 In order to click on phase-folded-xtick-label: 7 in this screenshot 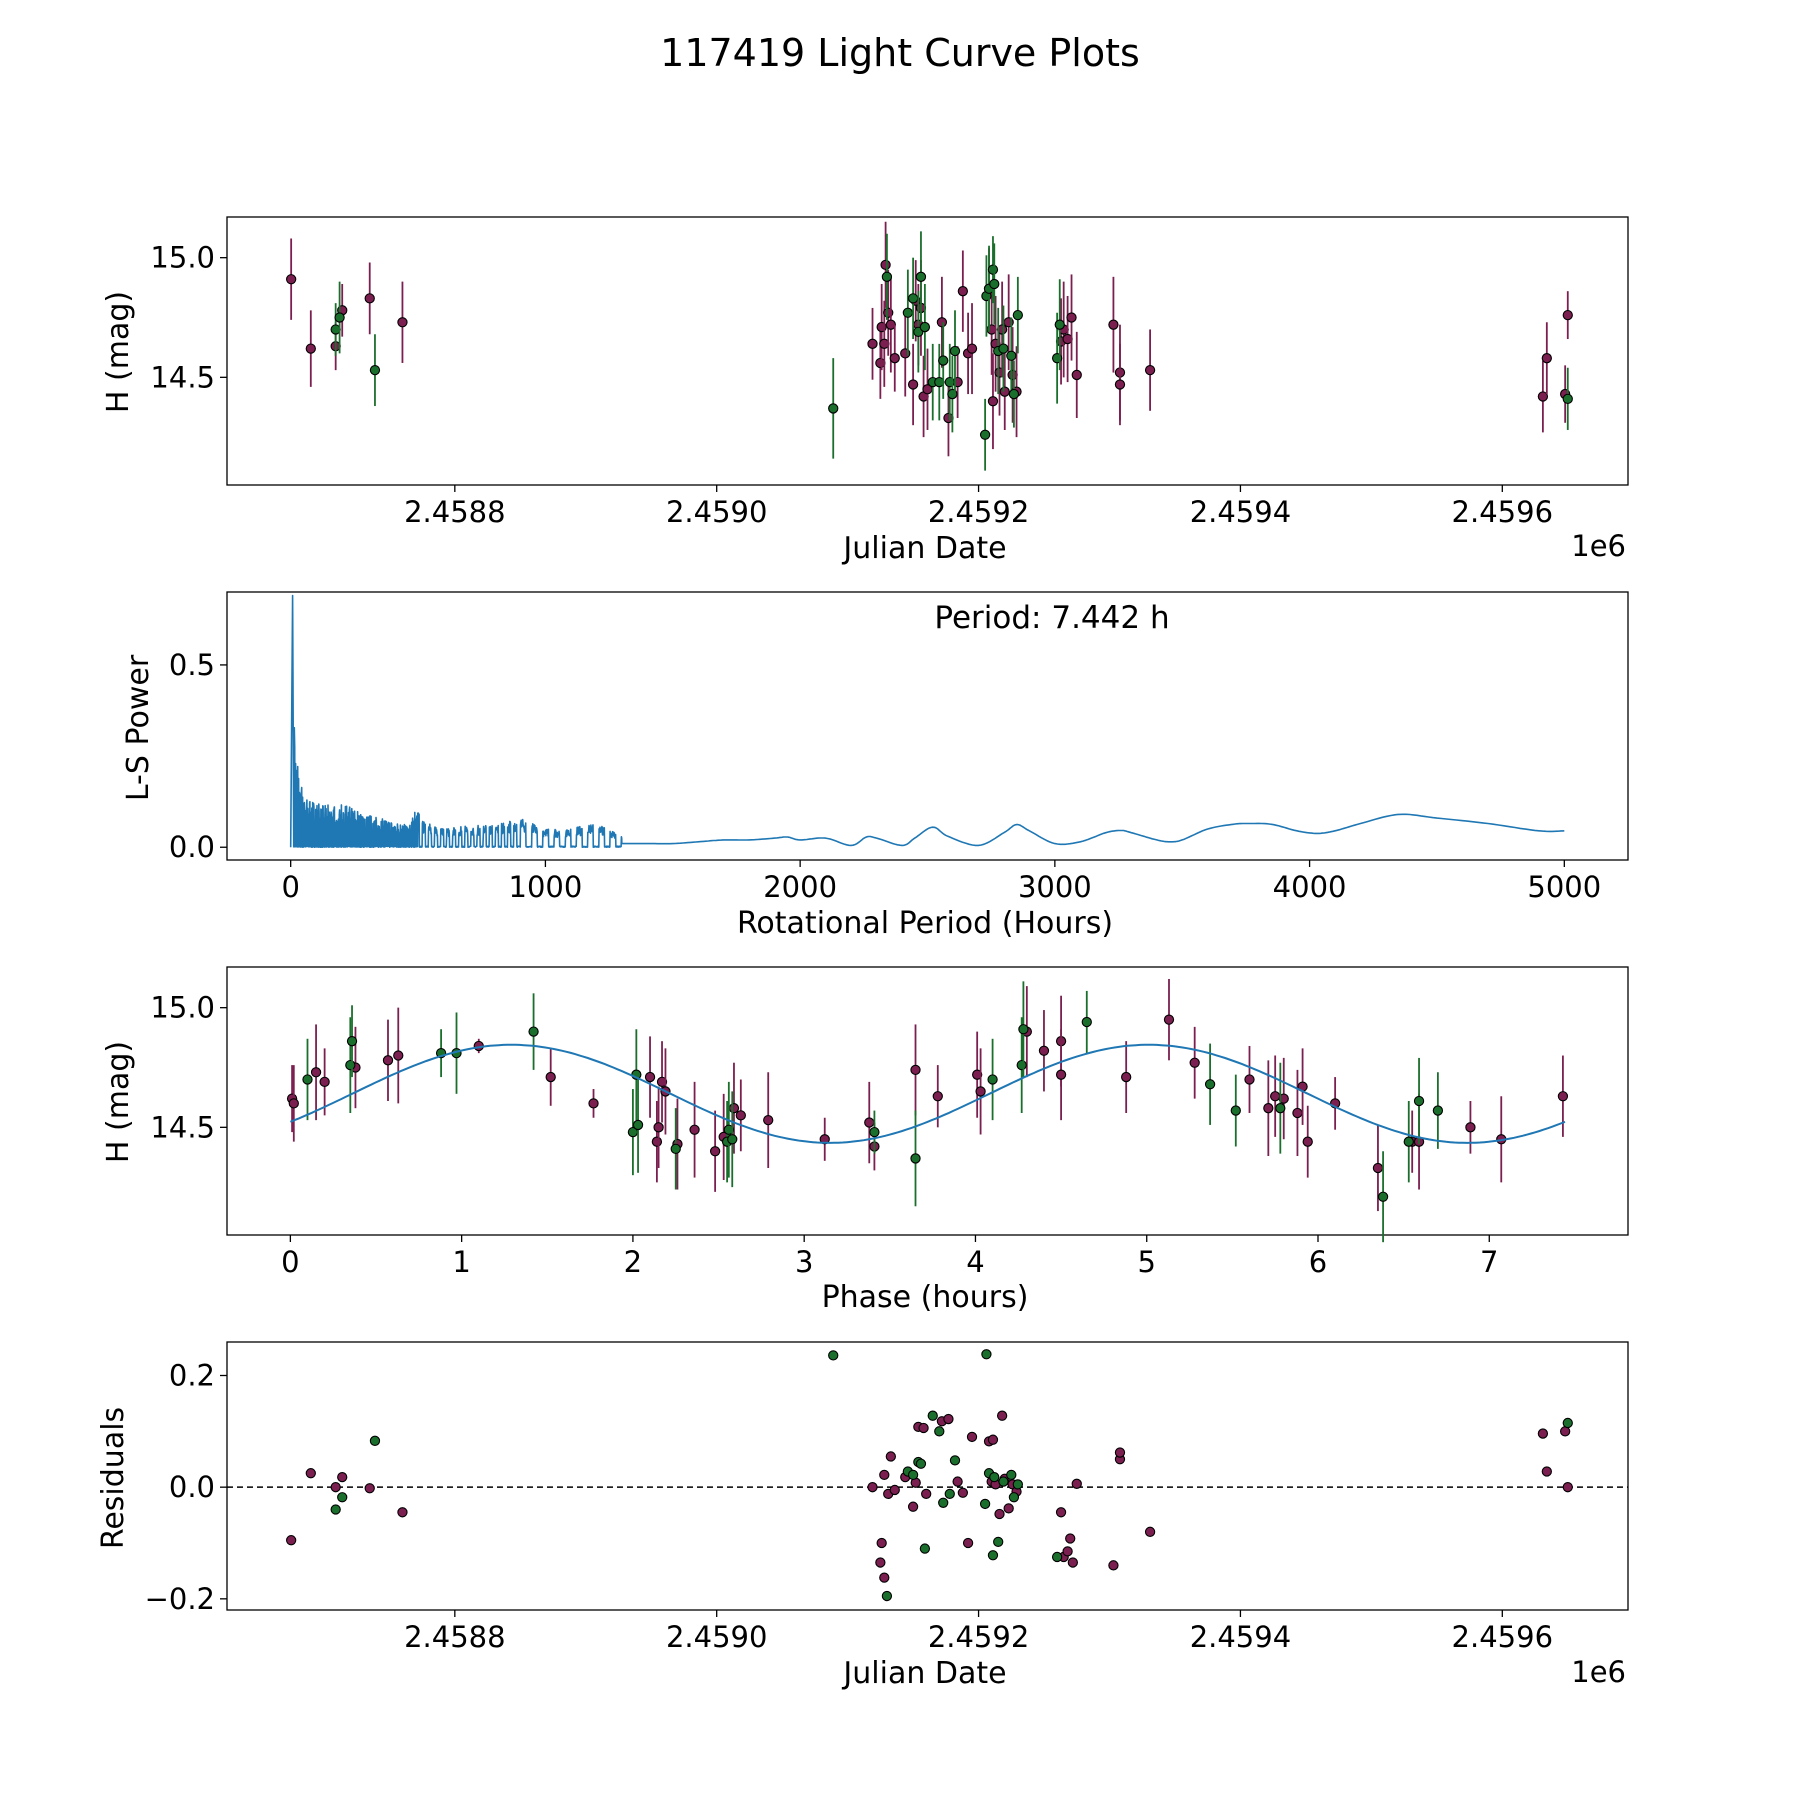, I will do `click(1489, 1262)`.